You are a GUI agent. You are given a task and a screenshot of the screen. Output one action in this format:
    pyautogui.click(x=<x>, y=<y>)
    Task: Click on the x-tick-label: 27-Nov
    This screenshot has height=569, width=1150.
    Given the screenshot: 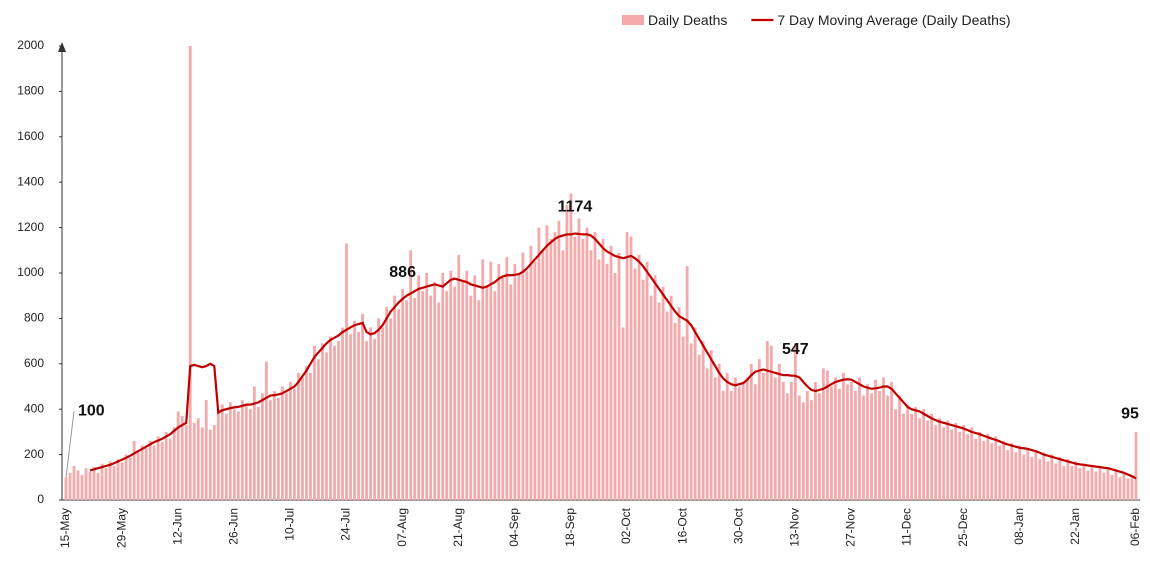 What is the action you would take?
    pyautogui.click(x=851, y=527)
    